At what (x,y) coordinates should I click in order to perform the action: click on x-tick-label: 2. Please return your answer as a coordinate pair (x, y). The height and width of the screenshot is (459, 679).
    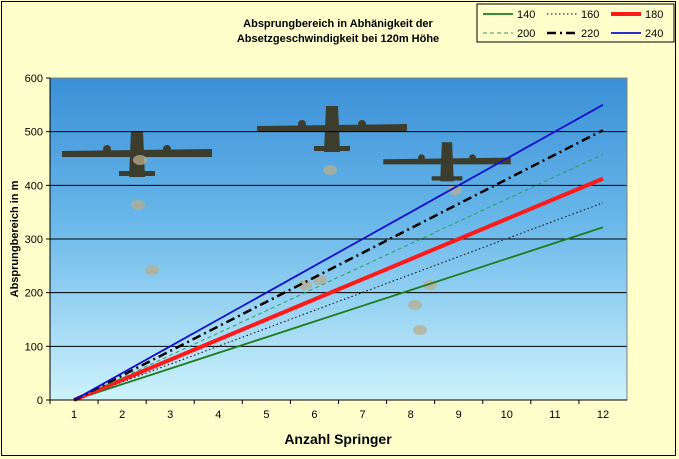
    Looking at the image, I should click on (122, 415).